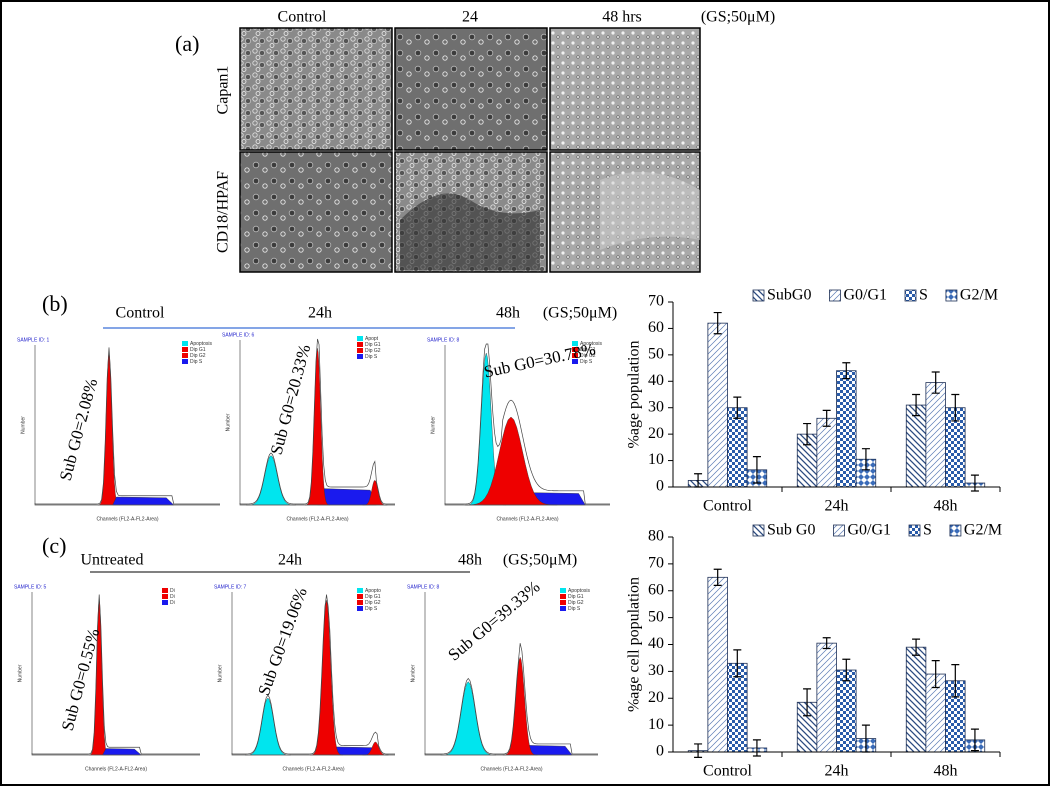  Describe the element at coordinates (111, 560) in the screenshot. I see `column-label: Untreated` at that location.